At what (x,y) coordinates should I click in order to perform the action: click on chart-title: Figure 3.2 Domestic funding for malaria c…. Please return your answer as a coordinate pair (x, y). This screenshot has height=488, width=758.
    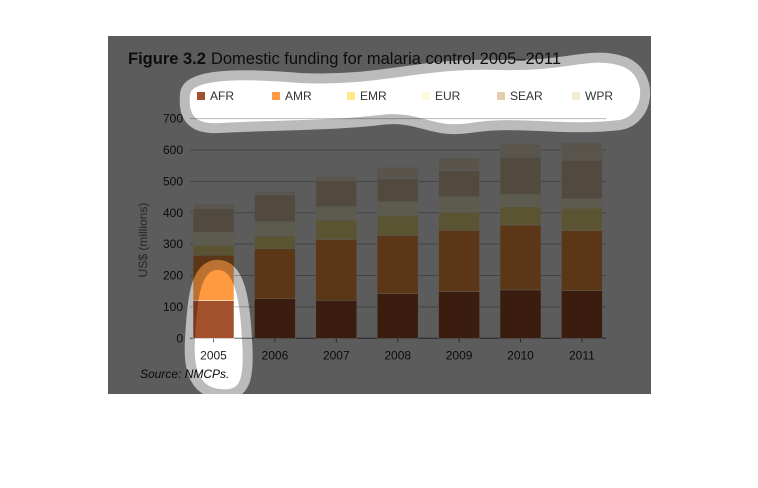
    Looking at the image, I should click on (344, 59).